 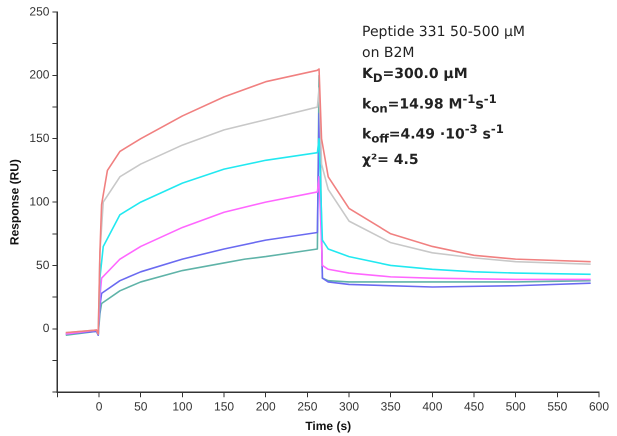 What do you see at coordinates (39, 75) in the screenshot?
I see `y-tick-label: 200` at bounding box center [39, 75].